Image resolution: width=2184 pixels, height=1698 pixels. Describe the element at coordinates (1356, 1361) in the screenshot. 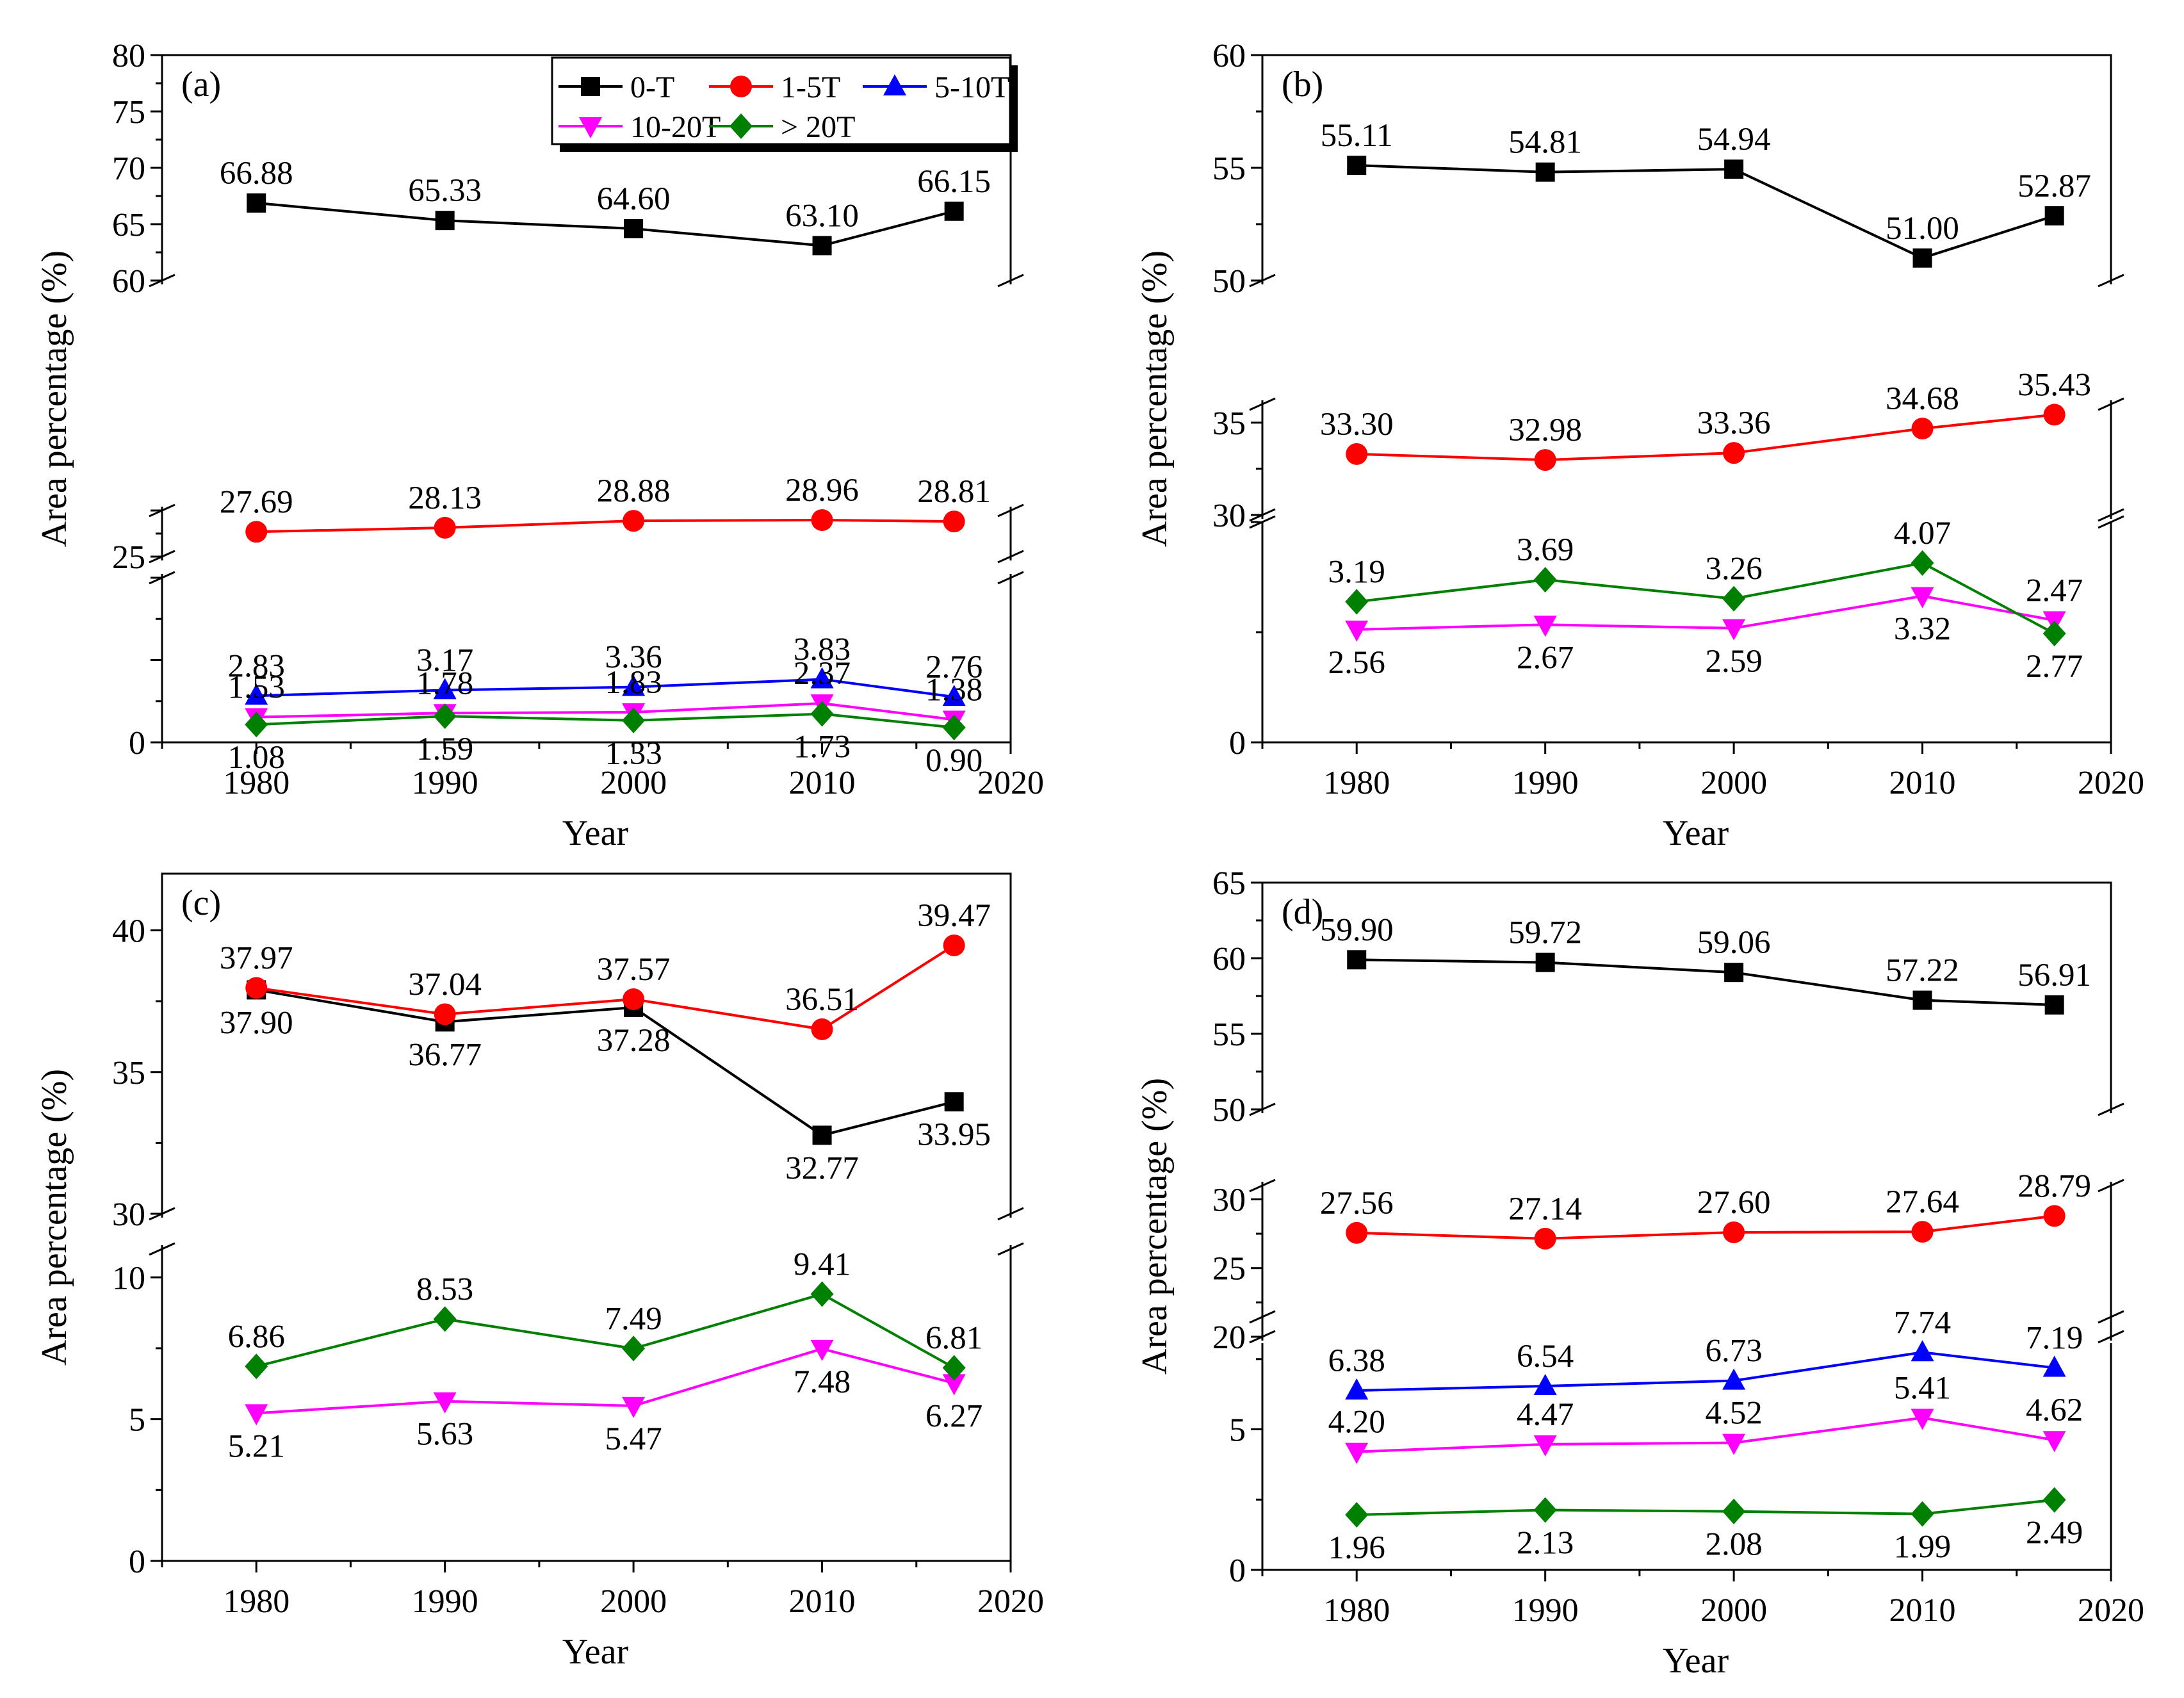

I see `data-label: 6.38` at that location.